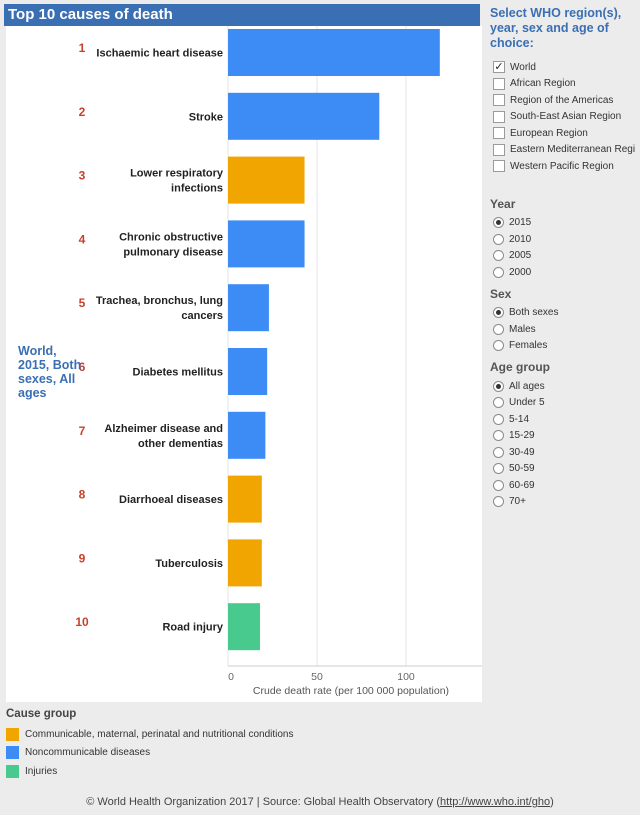  I want to click on year-option-label: 2010, so click(520, 239).